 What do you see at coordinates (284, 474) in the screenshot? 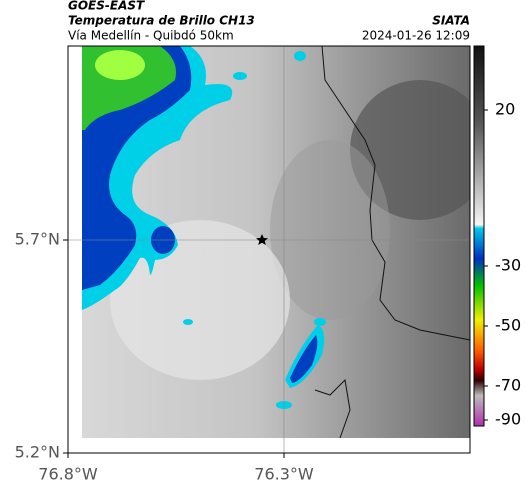
I see `x-tick-label: 76.3°W` at bounding box center [284, 474].